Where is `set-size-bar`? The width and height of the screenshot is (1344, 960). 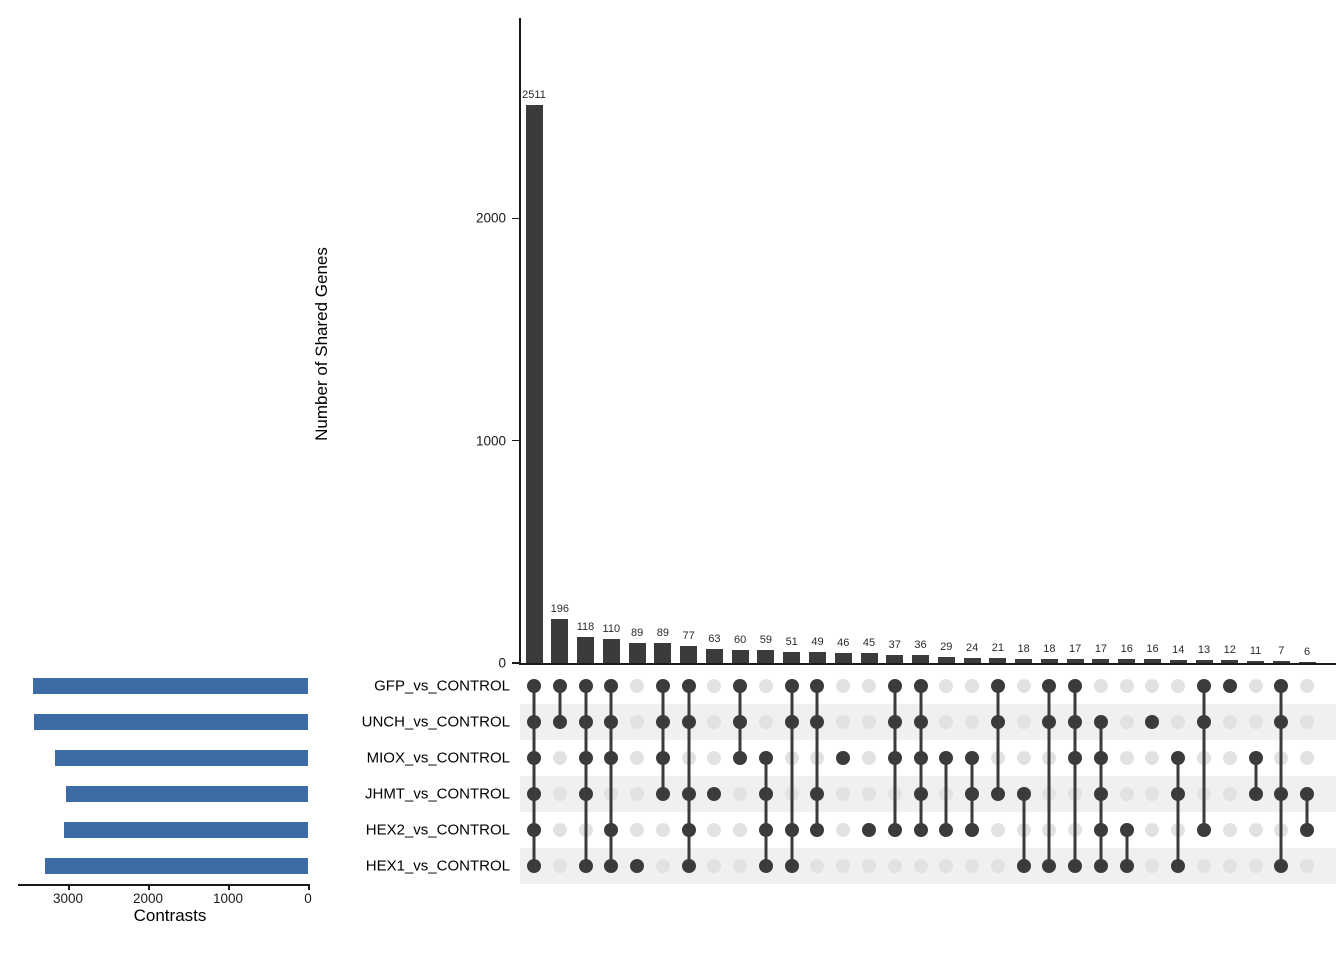
set-size-bar is located at coordinates (187, 794).